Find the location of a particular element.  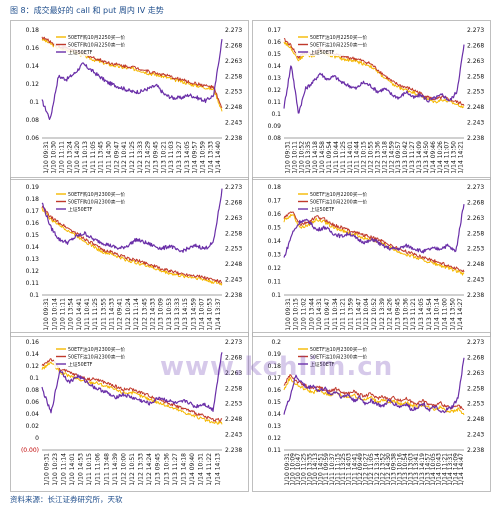

x-tick-label: 1/10 10:14 is located at coordinates (54, 314).